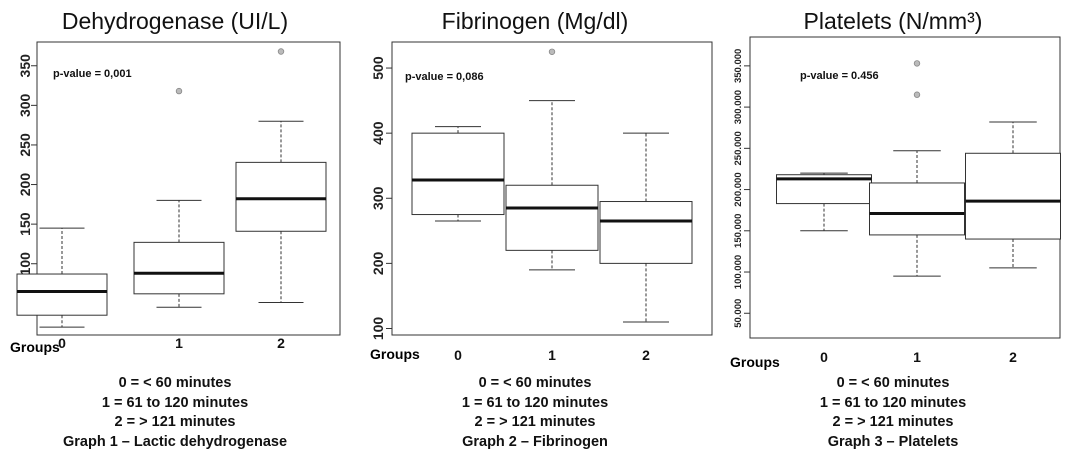 This screenshot has height=465, width=1066. I want to click on y-tick-label: 400, so click(378, 133).